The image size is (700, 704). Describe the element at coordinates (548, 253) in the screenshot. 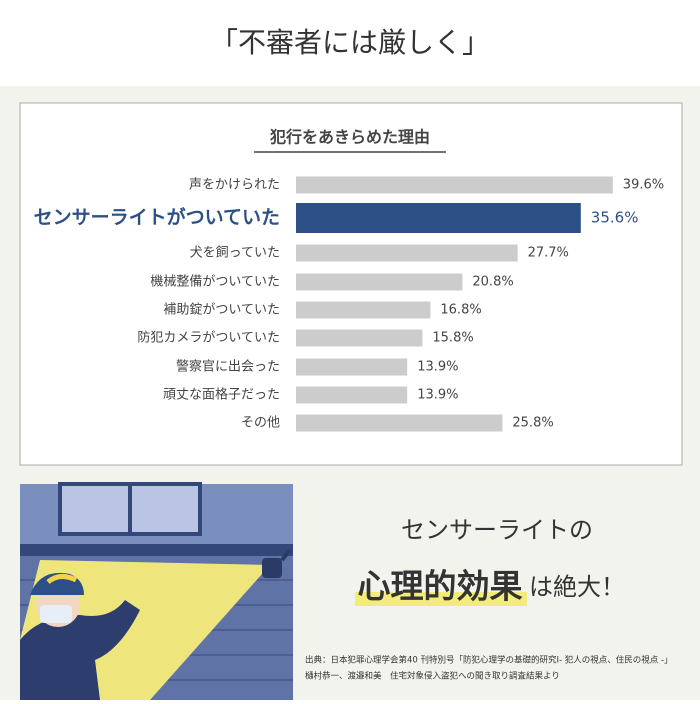

I see `value-label: 27.7%` at that location.